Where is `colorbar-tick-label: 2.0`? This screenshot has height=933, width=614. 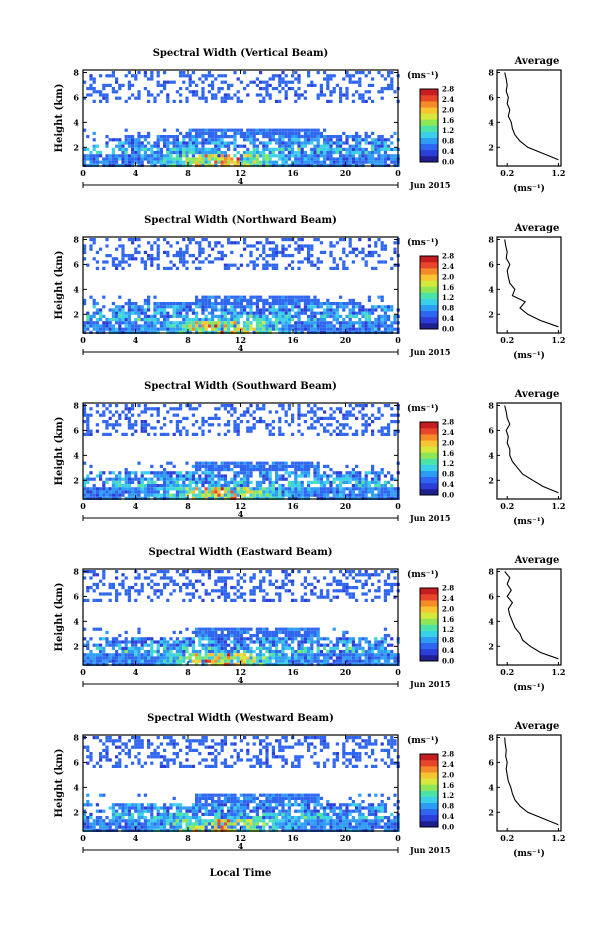 colorbar-tick-label: 2.0 is located at coordinates (448, 109).